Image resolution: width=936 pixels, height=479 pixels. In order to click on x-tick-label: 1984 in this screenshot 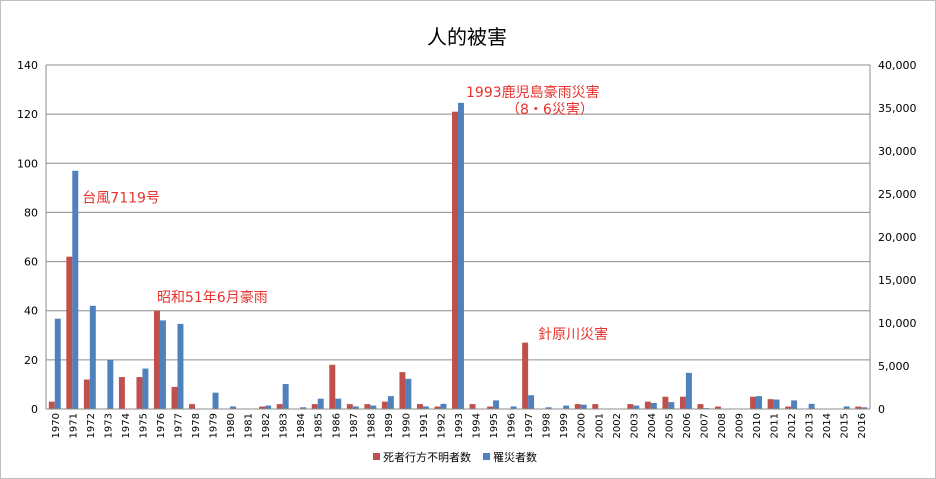, I will do `click(301, 425)`.